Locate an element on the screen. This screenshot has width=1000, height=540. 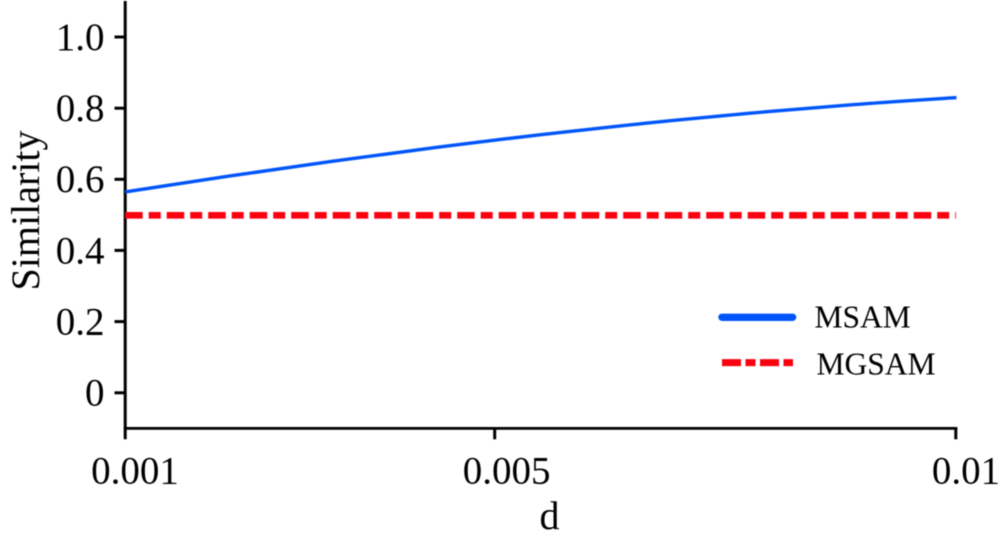
svg-text: 0.2 is located at coordinates (80, 322).